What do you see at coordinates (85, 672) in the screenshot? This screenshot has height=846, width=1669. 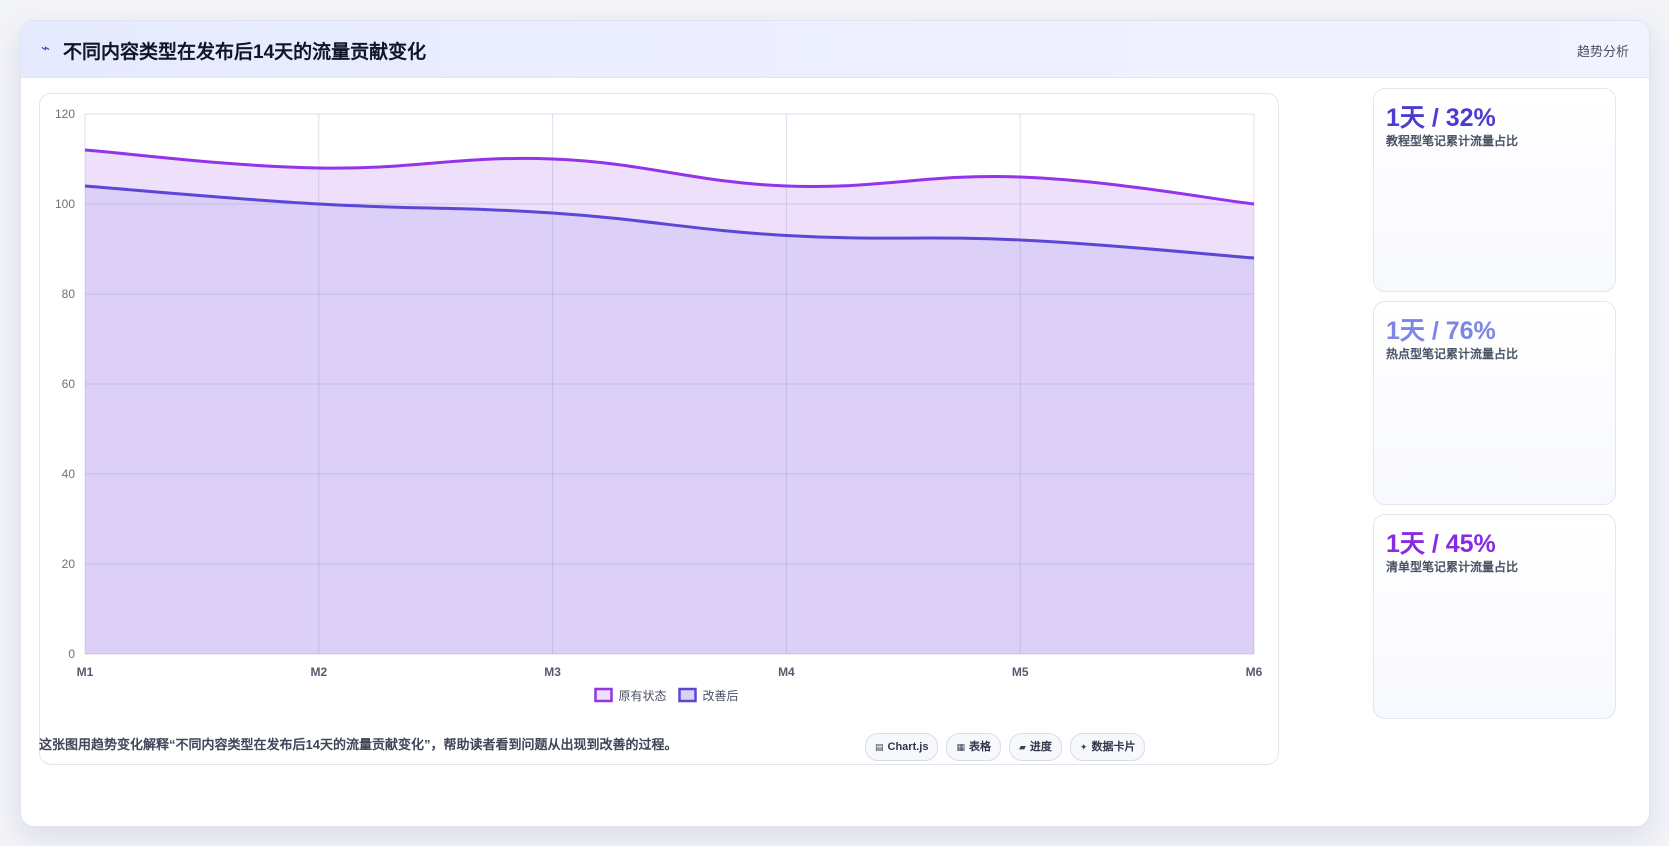 I see `x-tick-label: M1` at bounding box center [85, 672].